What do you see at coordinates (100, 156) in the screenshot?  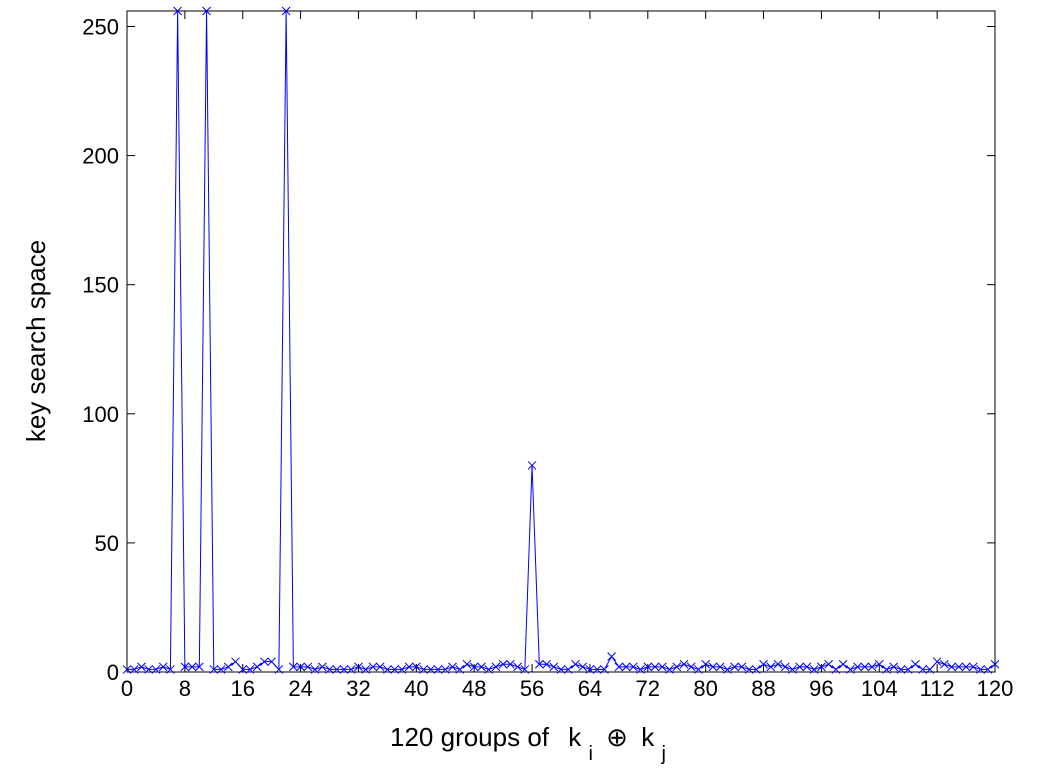 I see `y-tick-label: 200` at bounding box center [100, 156].